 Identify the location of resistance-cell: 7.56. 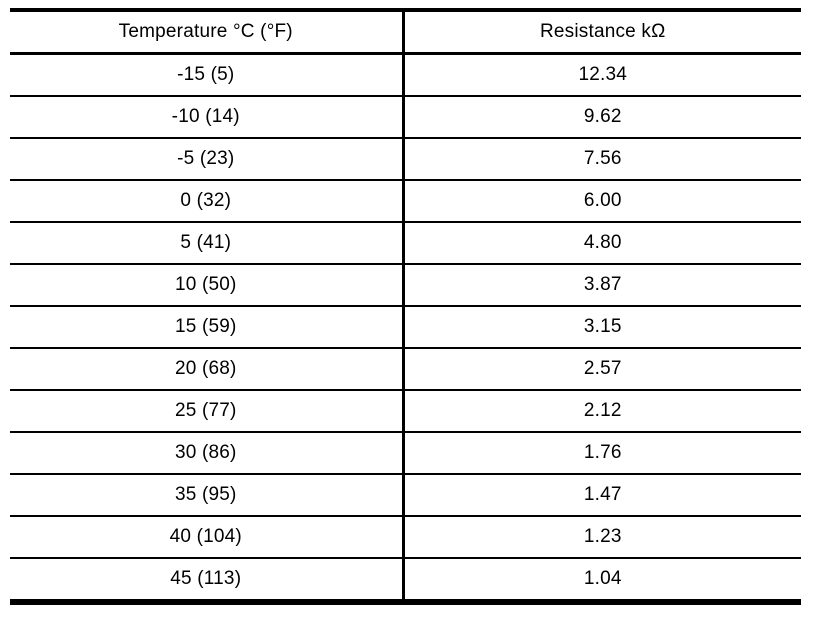
(602, 158).